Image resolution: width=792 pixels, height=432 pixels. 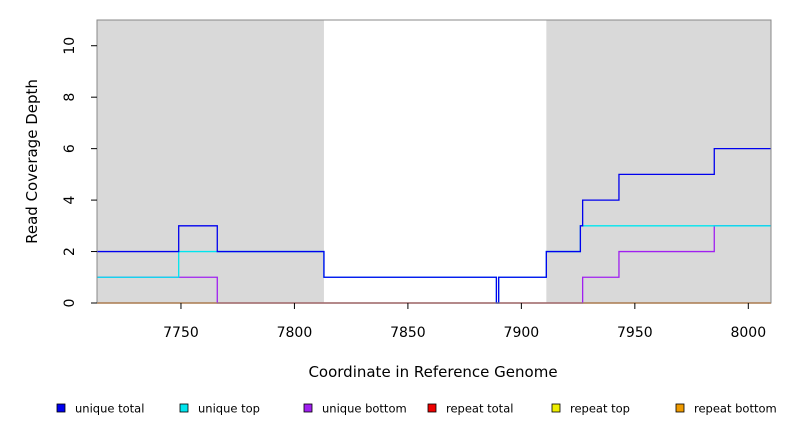 What do you see at coordinates (70, 251) in the screenshot?
I see `y-tick-label: 2` at bounding box center [70, 251].